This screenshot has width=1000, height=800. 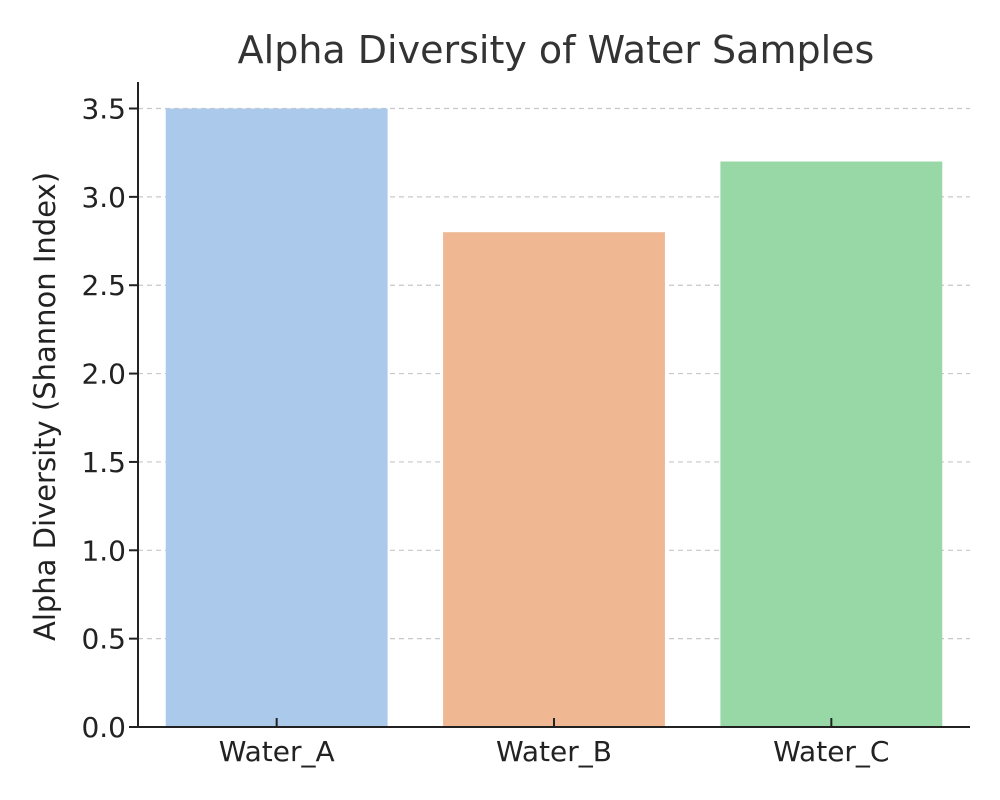 I want to click on y-tick-label: 3.0, so click(x=103, y=197).